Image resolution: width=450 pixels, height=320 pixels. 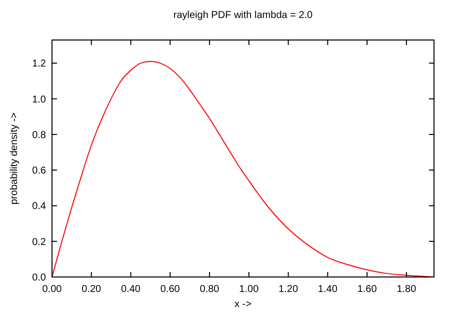 I want to click on x-axis-title: x ->, so click(x=243, y=304).